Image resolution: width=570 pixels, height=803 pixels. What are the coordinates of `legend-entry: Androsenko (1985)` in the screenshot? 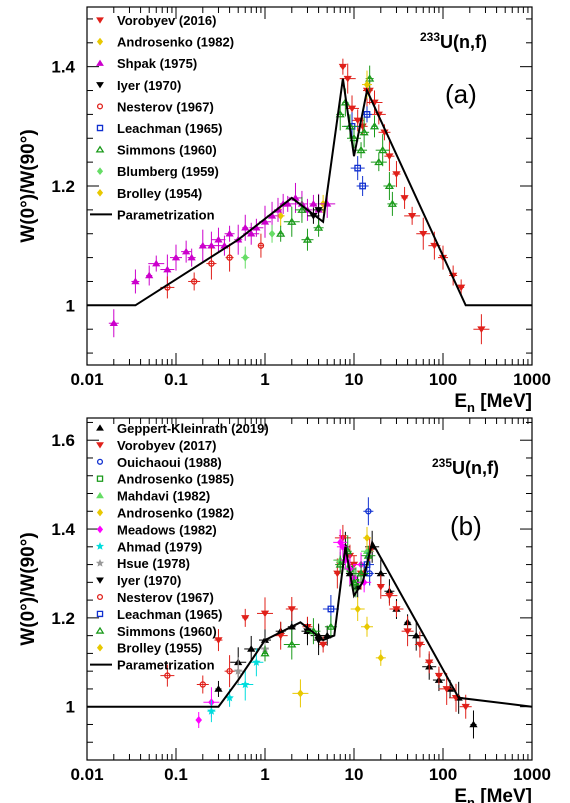 It's located at (175, 479).